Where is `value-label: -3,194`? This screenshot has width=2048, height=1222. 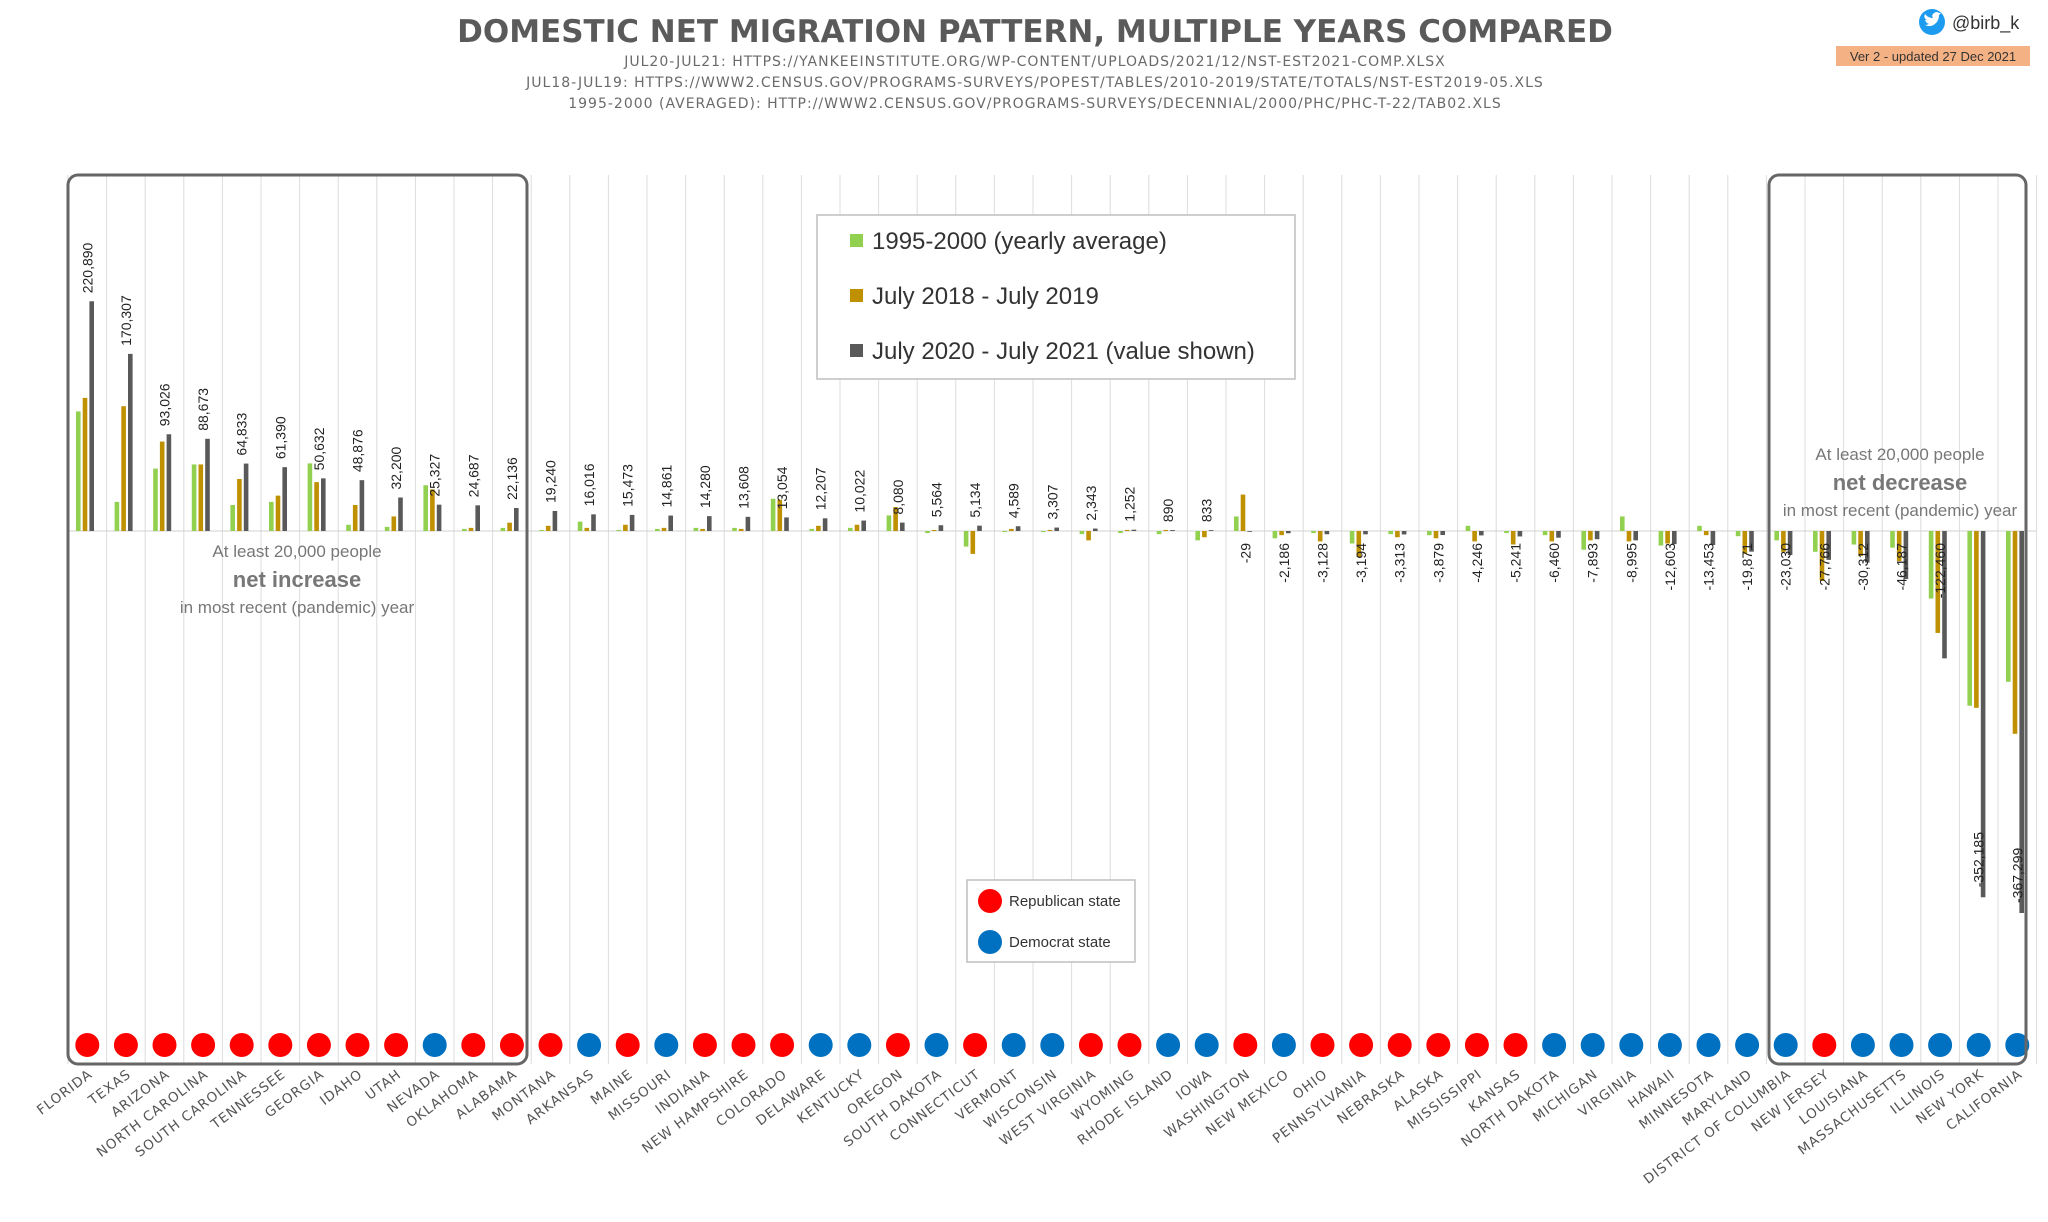
value-label: -3,194 is located at coordinates (1361, 563).